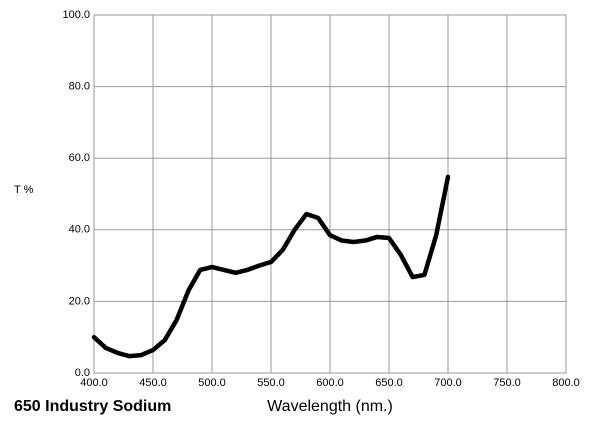 The width and height of the screenshot is (595, 422). What do you see at coordinates (153, 383) in the screenshot?
I see `x-tick-label: 450.0` at bounding box center [153, 383].